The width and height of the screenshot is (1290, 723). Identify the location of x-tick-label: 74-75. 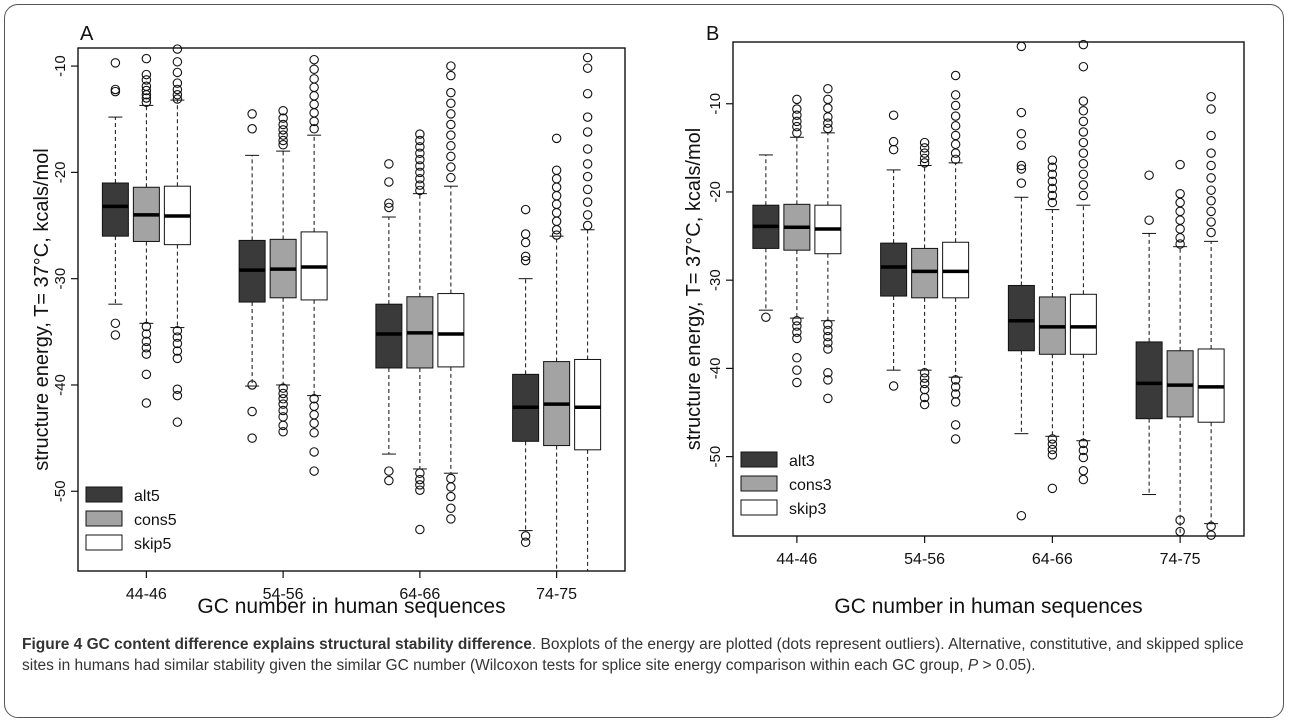
(1180, 559).